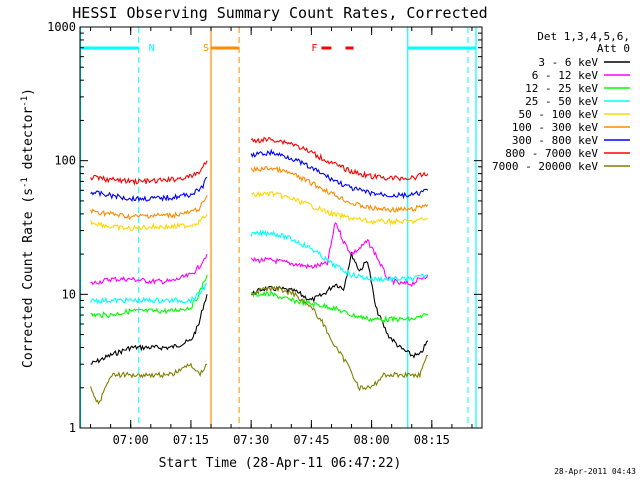  Describe the element at coordinates (555, 127) in the screenshot. I see `legend-label-100-300-kev: 100 - 300 keV` at that location.